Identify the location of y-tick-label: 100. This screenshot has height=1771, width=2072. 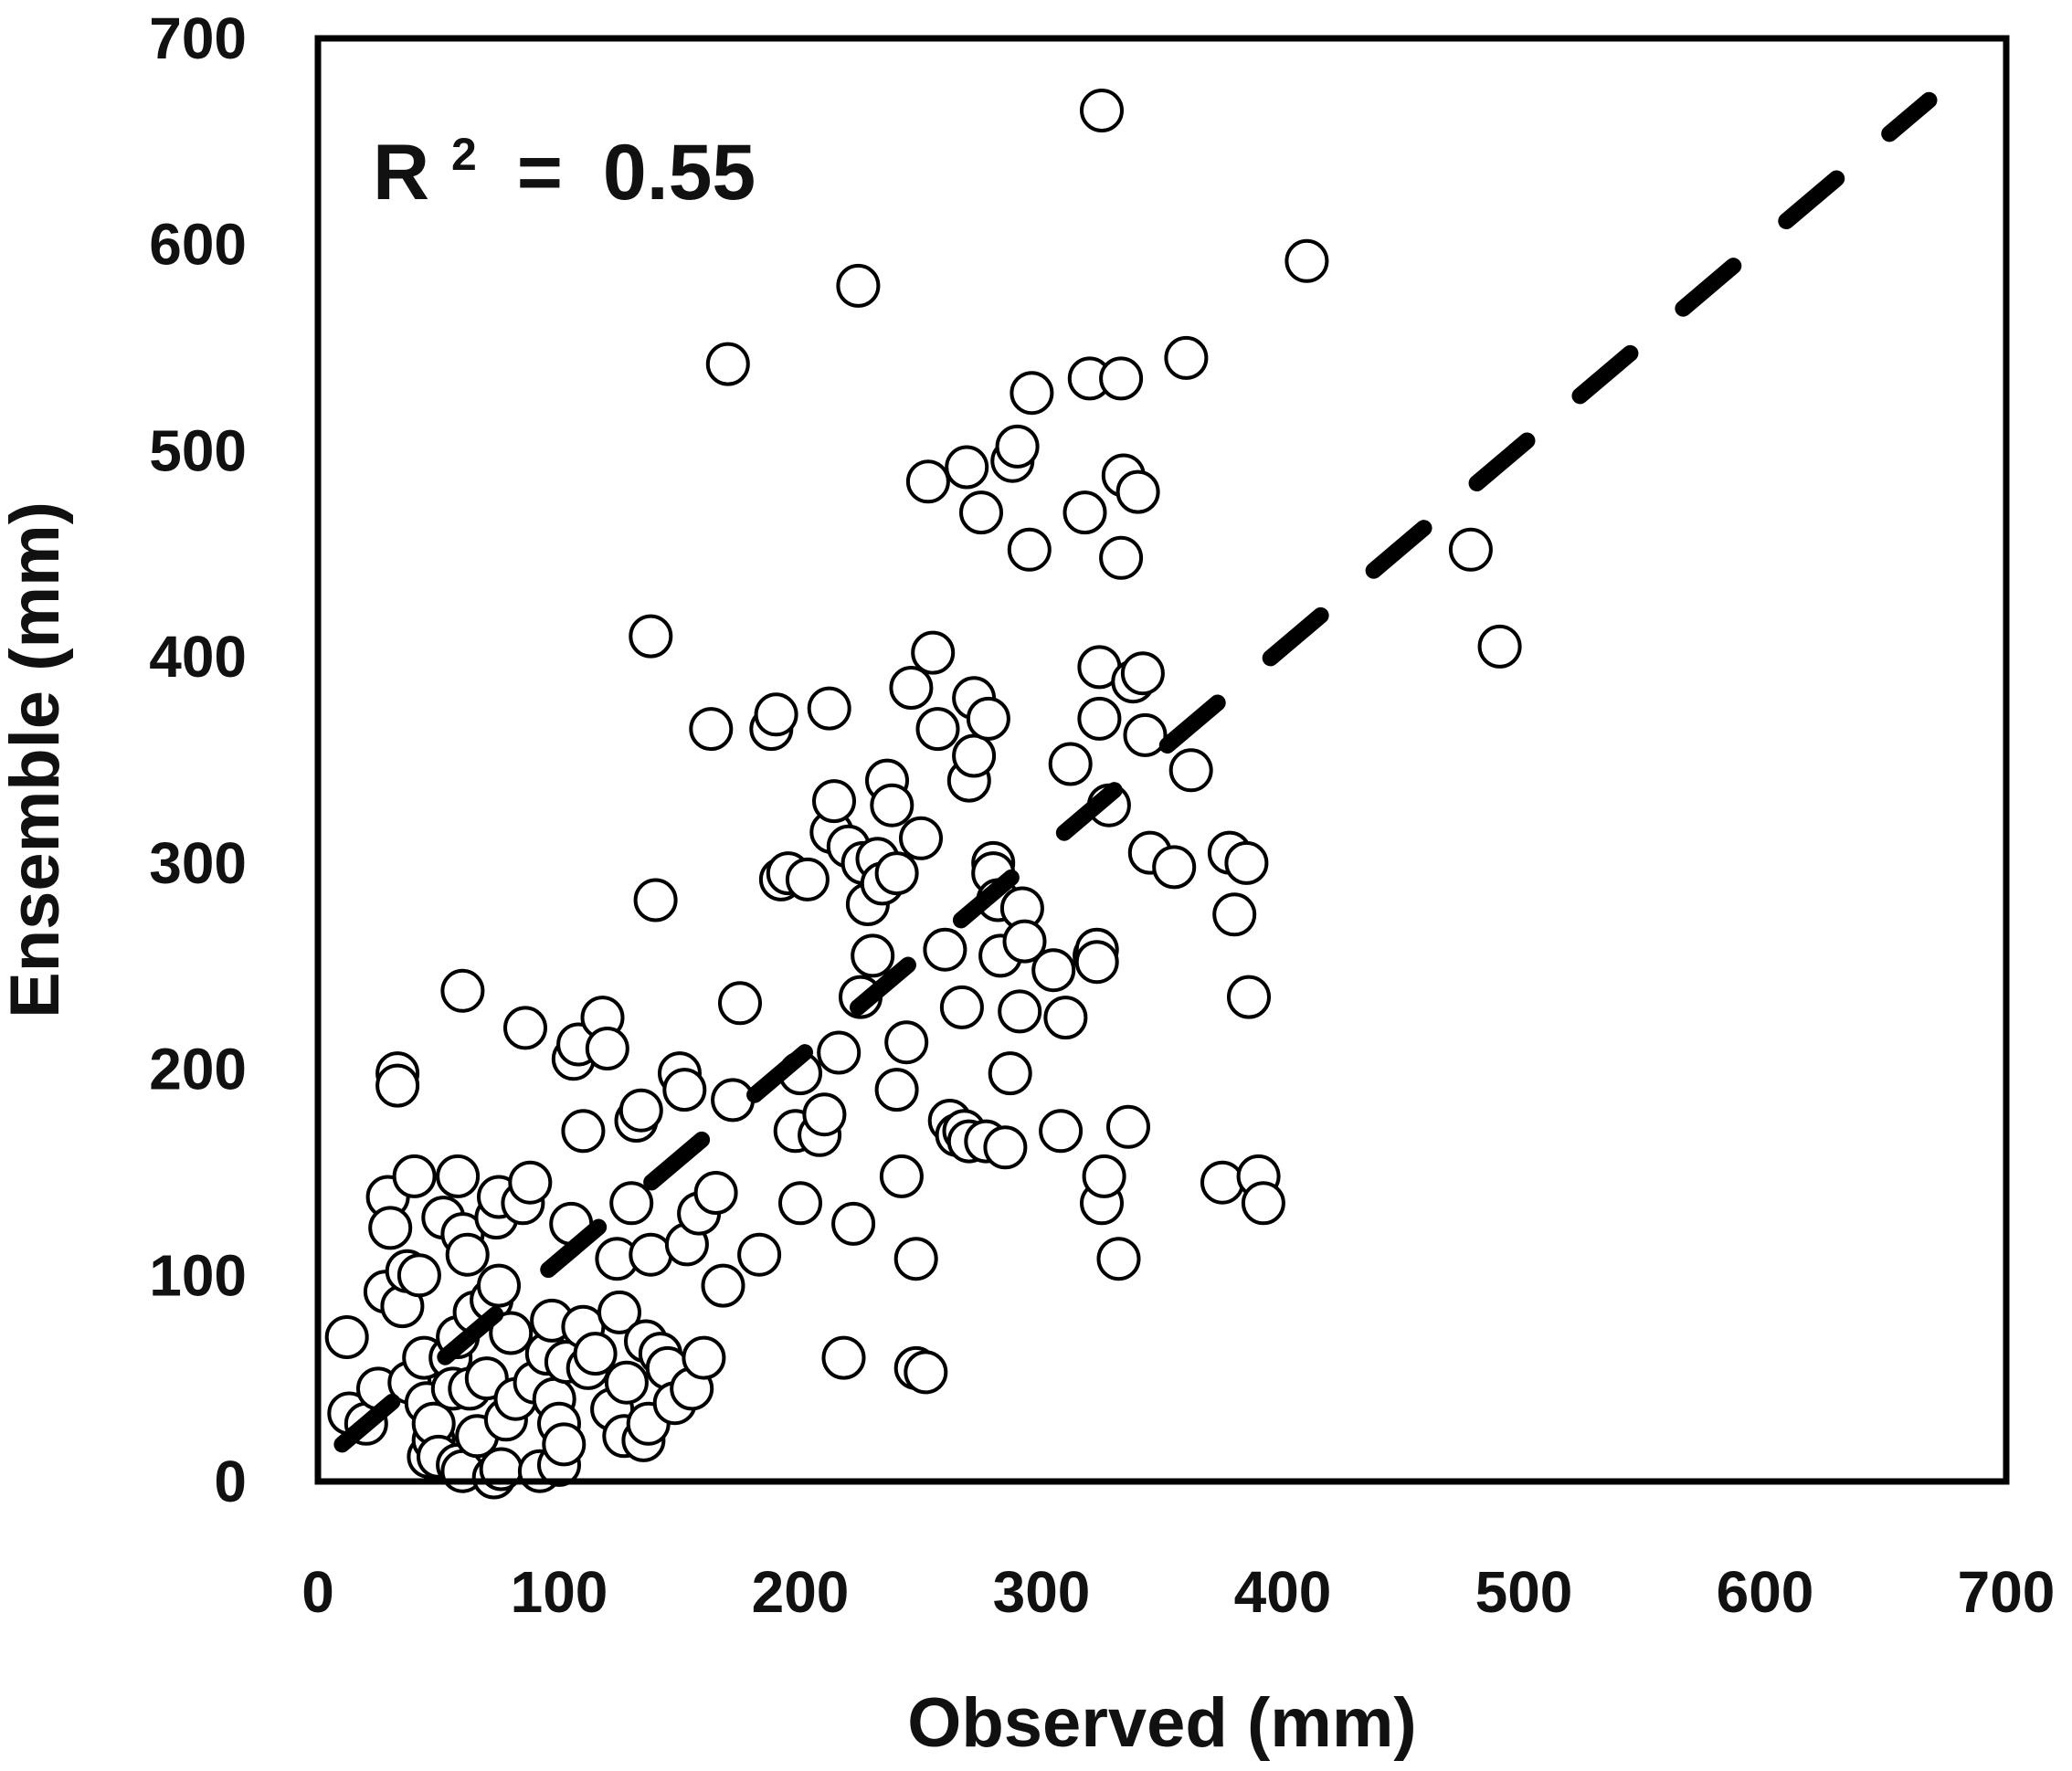
(198, 1275).